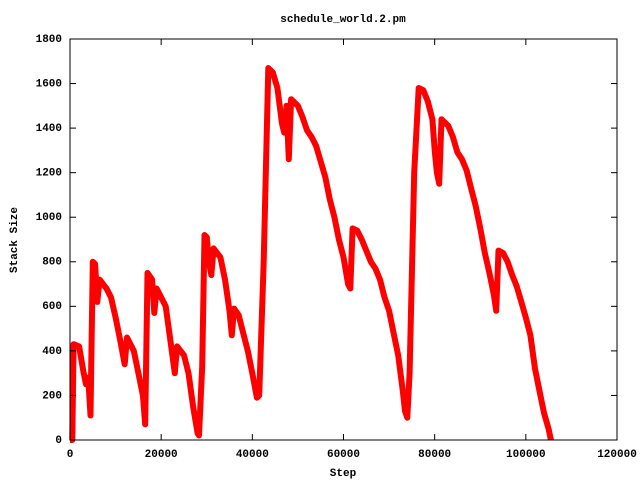 This screenshot has width=640, height=480. I want to click on y-tick-label: 200, so click(52, 396).